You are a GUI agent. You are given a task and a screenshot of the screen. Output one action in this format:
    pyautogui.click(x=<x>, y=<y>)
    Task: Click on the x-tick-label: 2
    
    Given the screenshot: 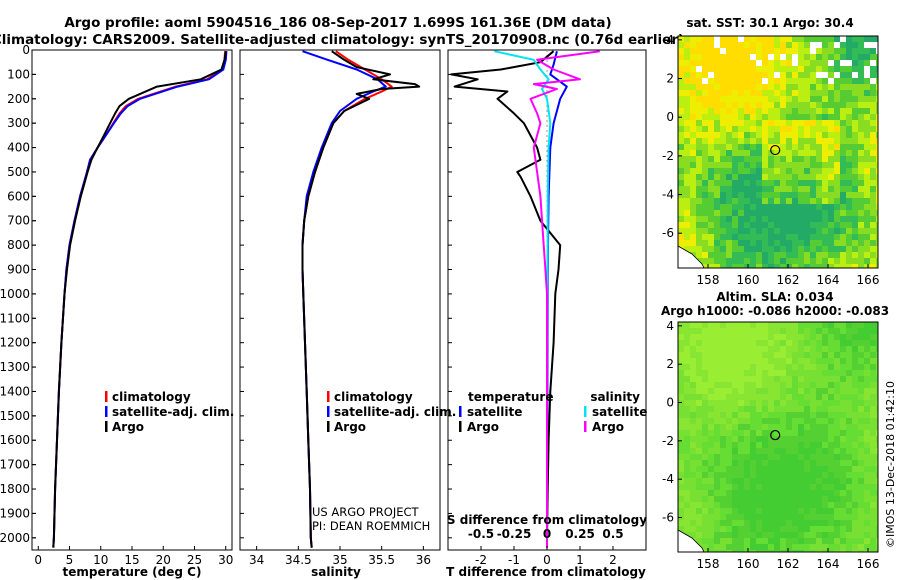 What is the action you would take?
    pyautogui.click(x=613, y=560)
    